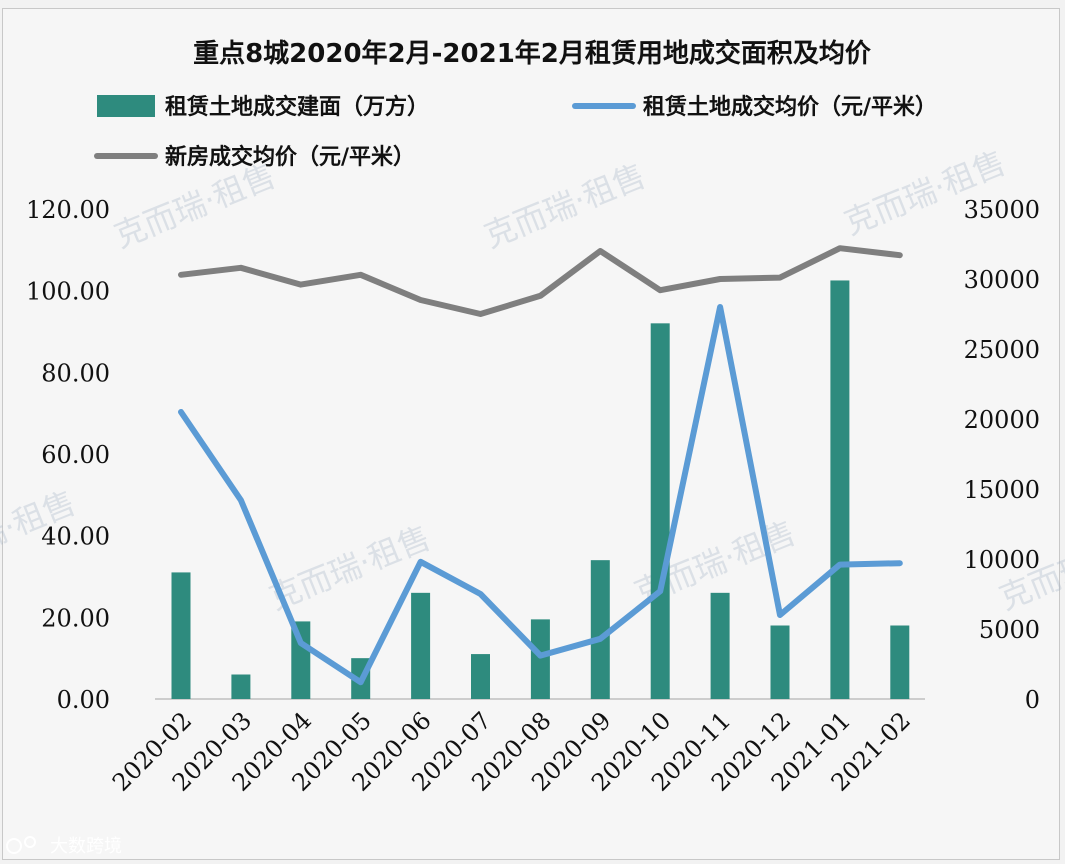  I want to click on logo-label: 大数跨境, so click(86, 846).